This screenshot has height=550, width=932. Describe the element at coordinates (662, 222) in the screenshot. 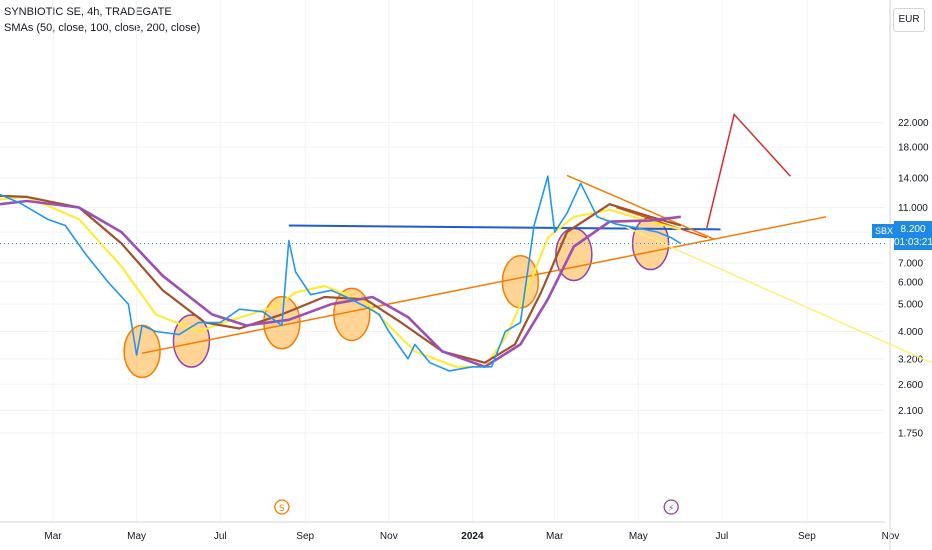

I see `down_channel_upper-line` at that location.